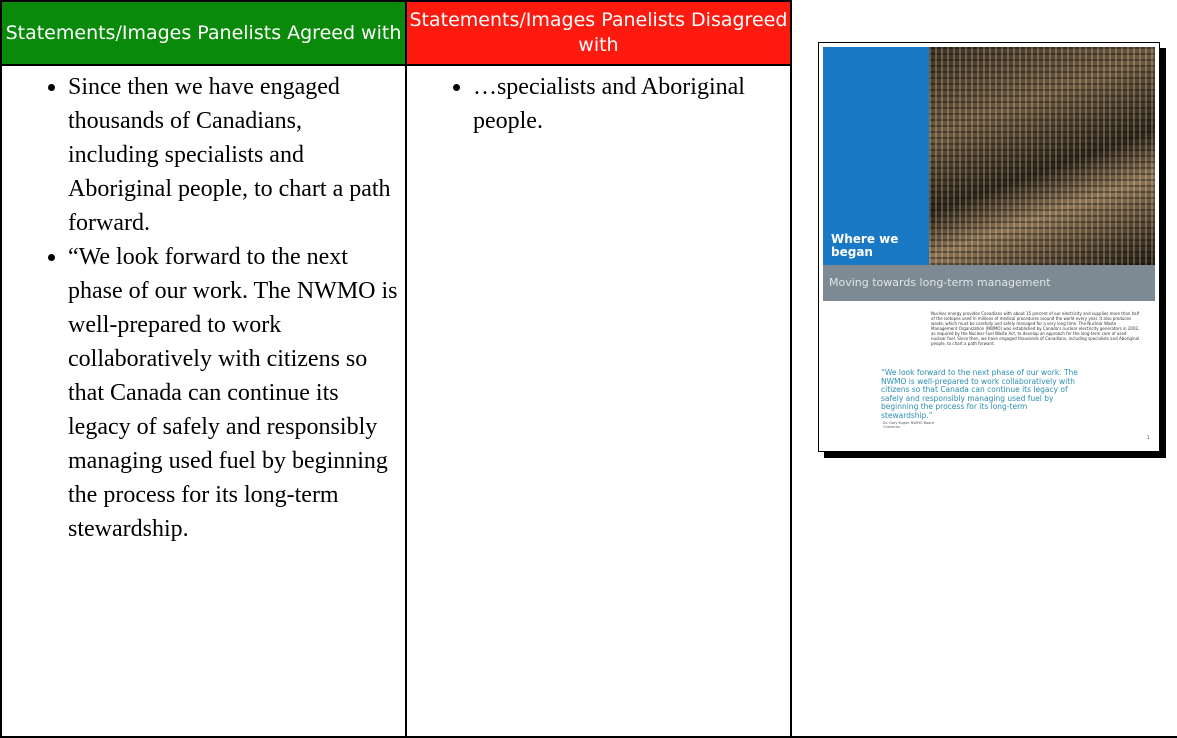 Image resolution: width=1177 pixels, height=738 pixels. I want to click on thumb-attribution: Dr. Gary Kugler NWMO Board Chairman, so click(909, 425).